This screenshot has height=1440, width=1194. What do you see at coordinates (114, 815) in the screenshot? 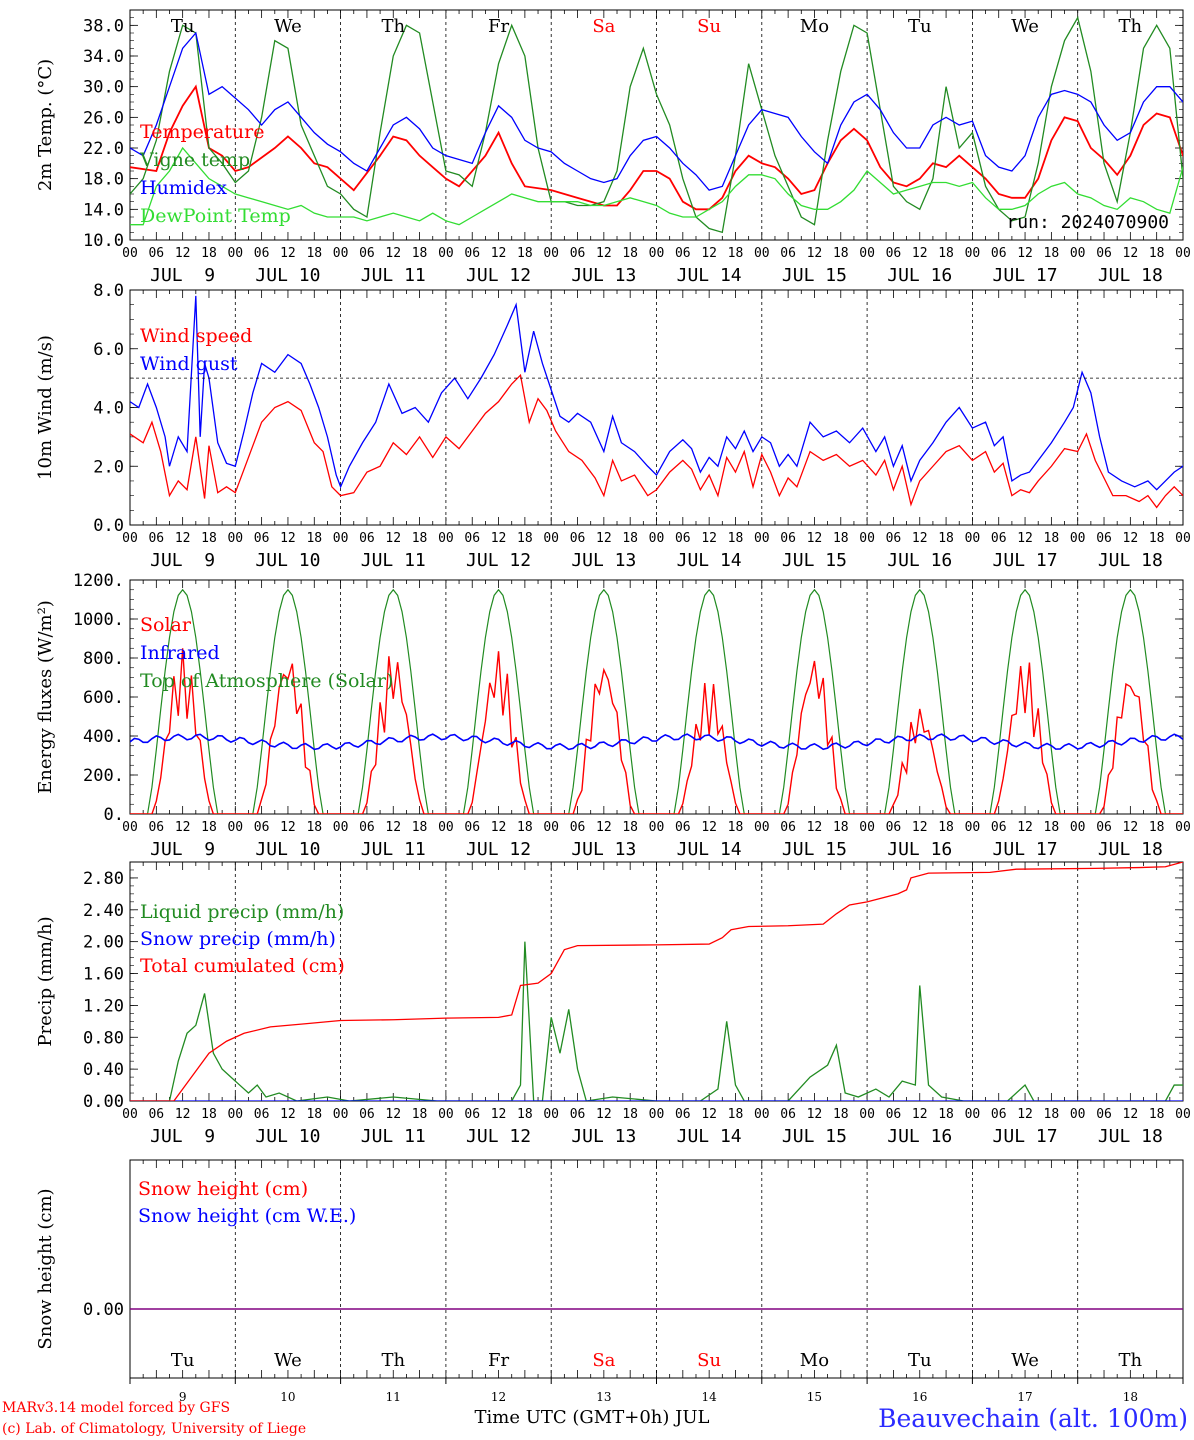
I see `y-tick-label: 0.` at bounding box center [114, 815].